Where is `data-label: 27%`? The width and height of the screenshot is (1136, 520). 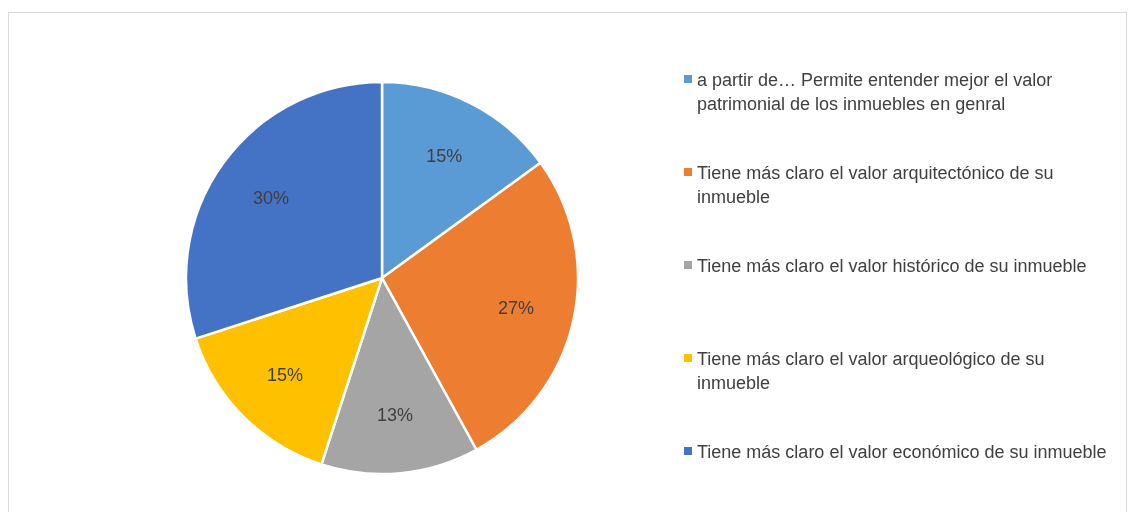
data-label: 27% is located at coordinates (515, 308).